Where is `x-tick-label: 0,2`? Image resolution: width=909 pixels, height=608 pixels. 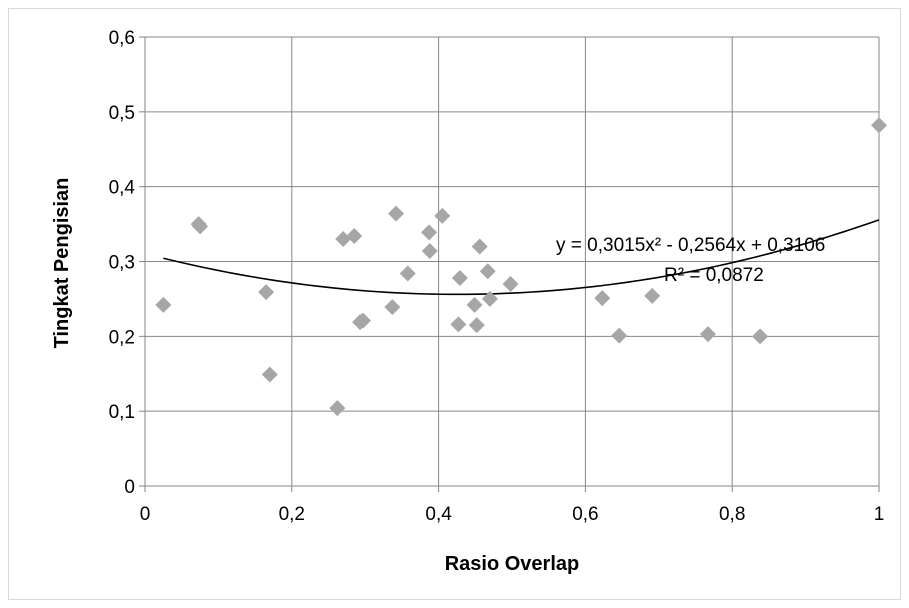 x-tick-label: 0,2 is located at coordinates (292, 514).